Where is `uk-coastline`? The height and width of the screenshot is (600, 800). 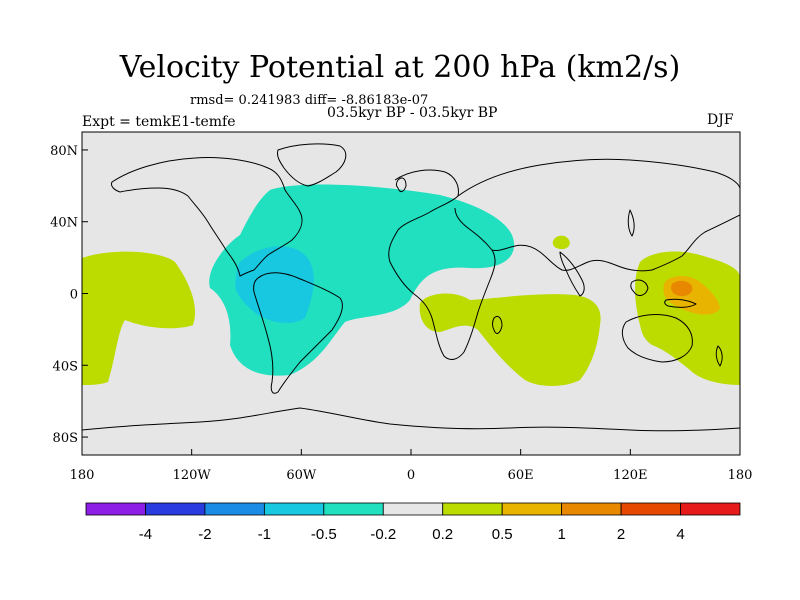 uk-coastline is located at coordinates (401, 185).